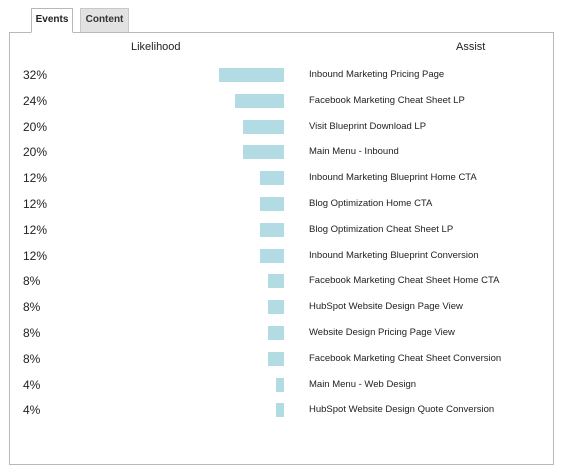 The height and width of the screenshot is (472, 561). What do you see at coordinates (393, 177) in the screenshot?
I see `assist-event-label: Inbound Marketing Blueprint Home CTA` at bounding box center [393, 177].